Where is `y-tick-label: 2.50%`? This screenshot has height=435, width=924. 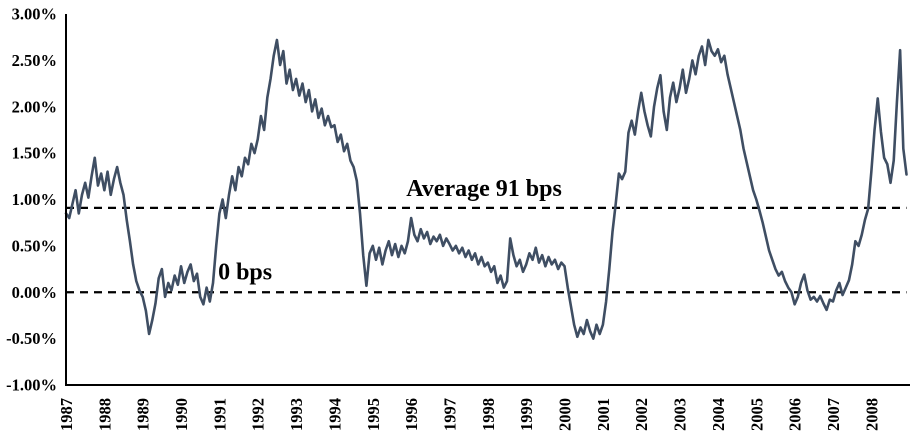 y-tick-label: 2.50% is located at coordinates (34, 60).